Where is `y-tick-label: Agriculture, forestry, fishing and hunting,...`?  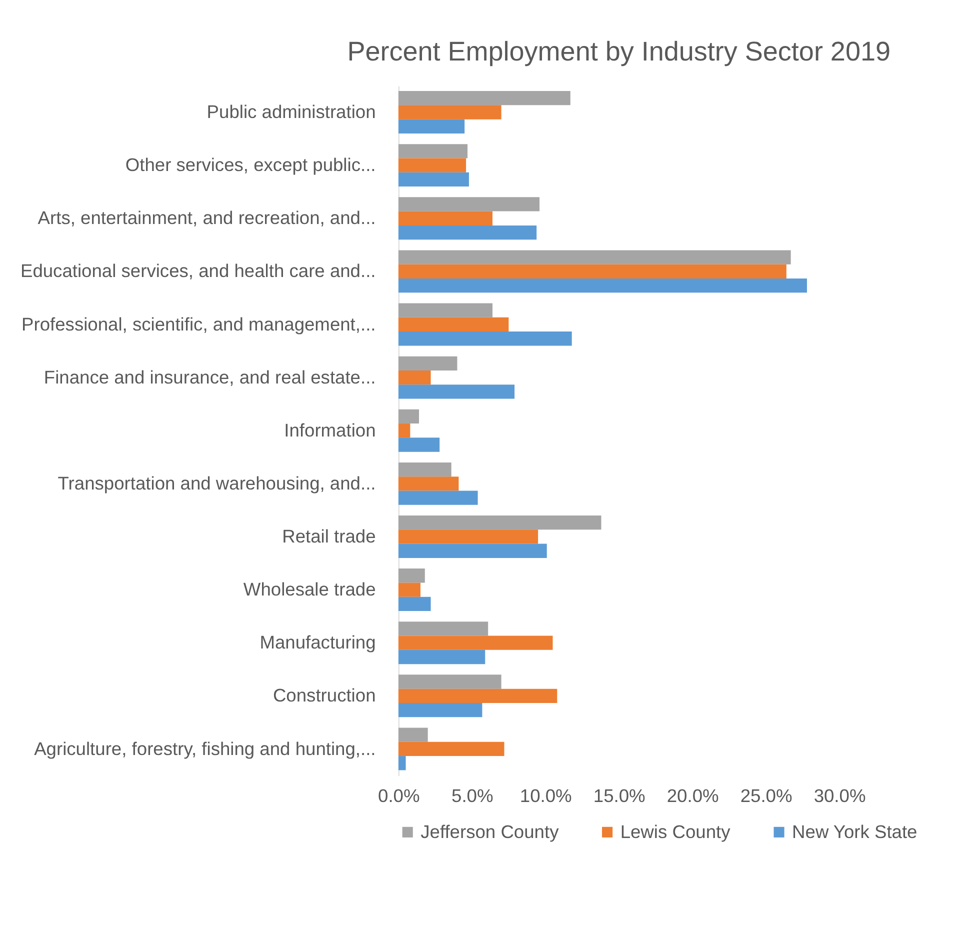 y-tick-label: Agriculture, forestry, fishing and hunting,... is located at coordinates (205, 748).